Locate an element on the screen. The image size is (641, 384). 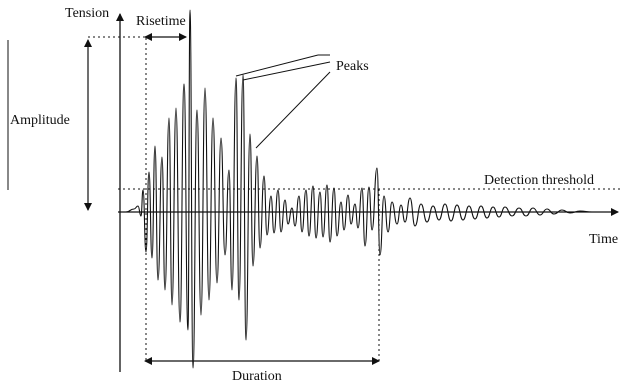
time-label: Time is located at coordinates (603, 239).